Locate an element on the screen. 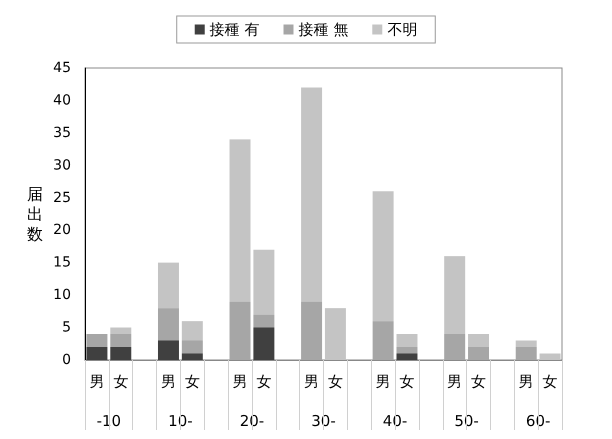 This screenshot has height=439, width=612. y-tick-label: 15 is located at coordinates (62, 262).